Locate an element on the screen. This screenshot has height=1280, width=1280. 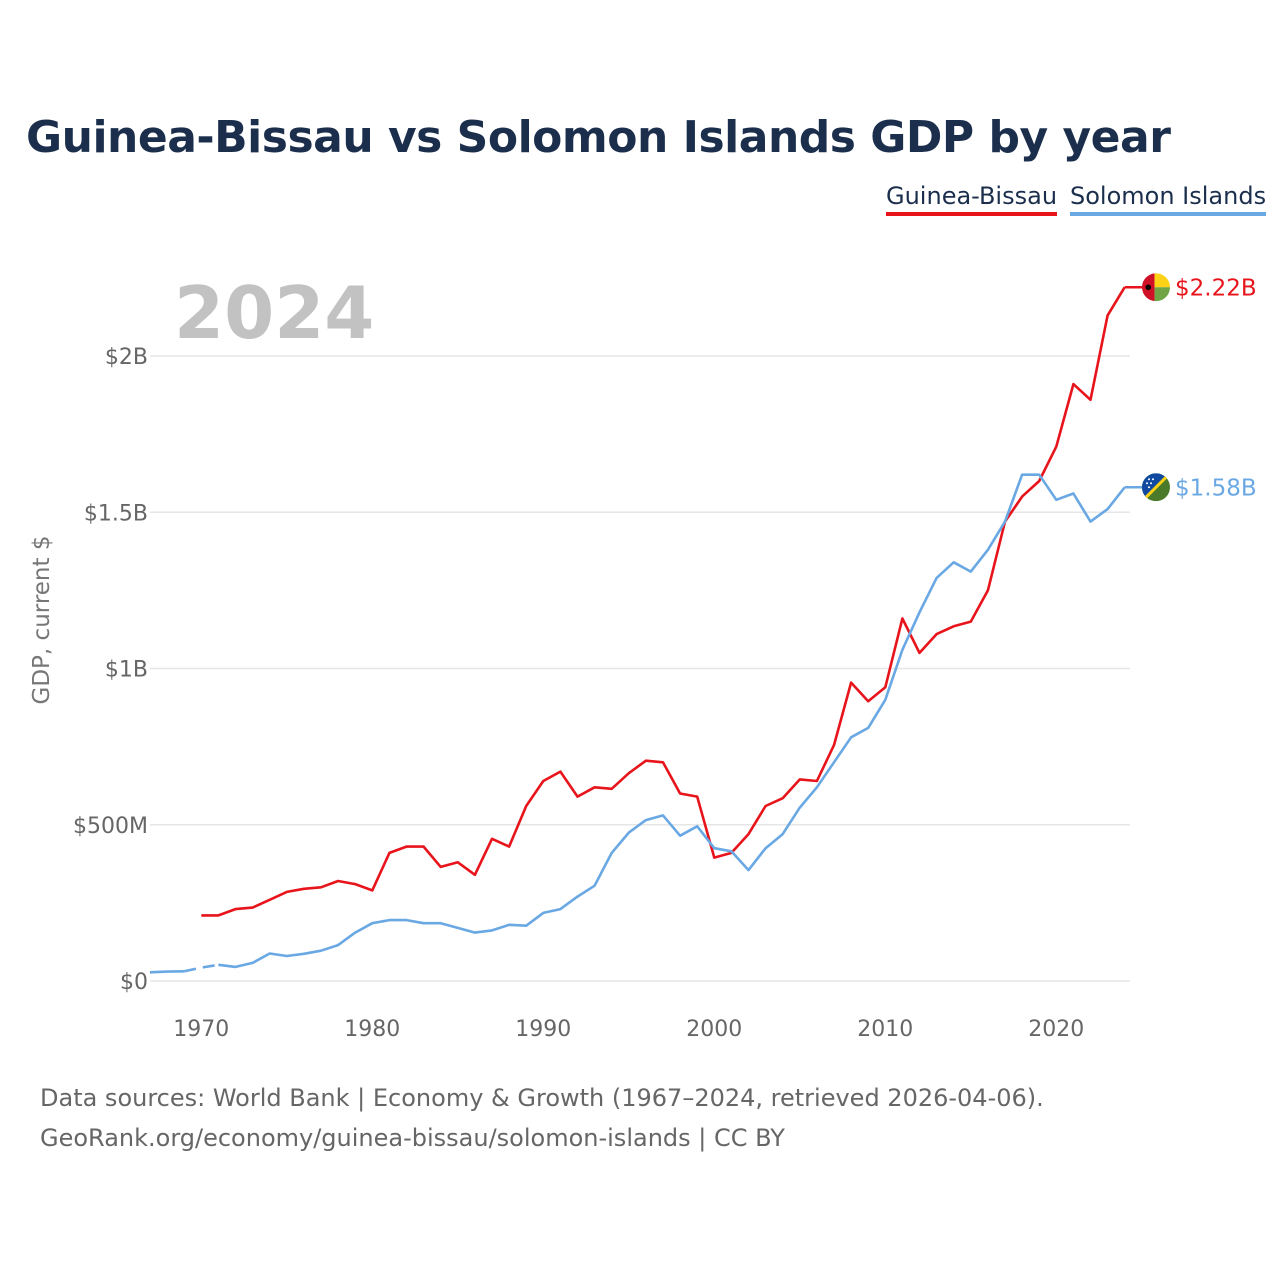
legend-item-guinea-bissau: Guinea-Bissau is located at coordinates (972, 199).